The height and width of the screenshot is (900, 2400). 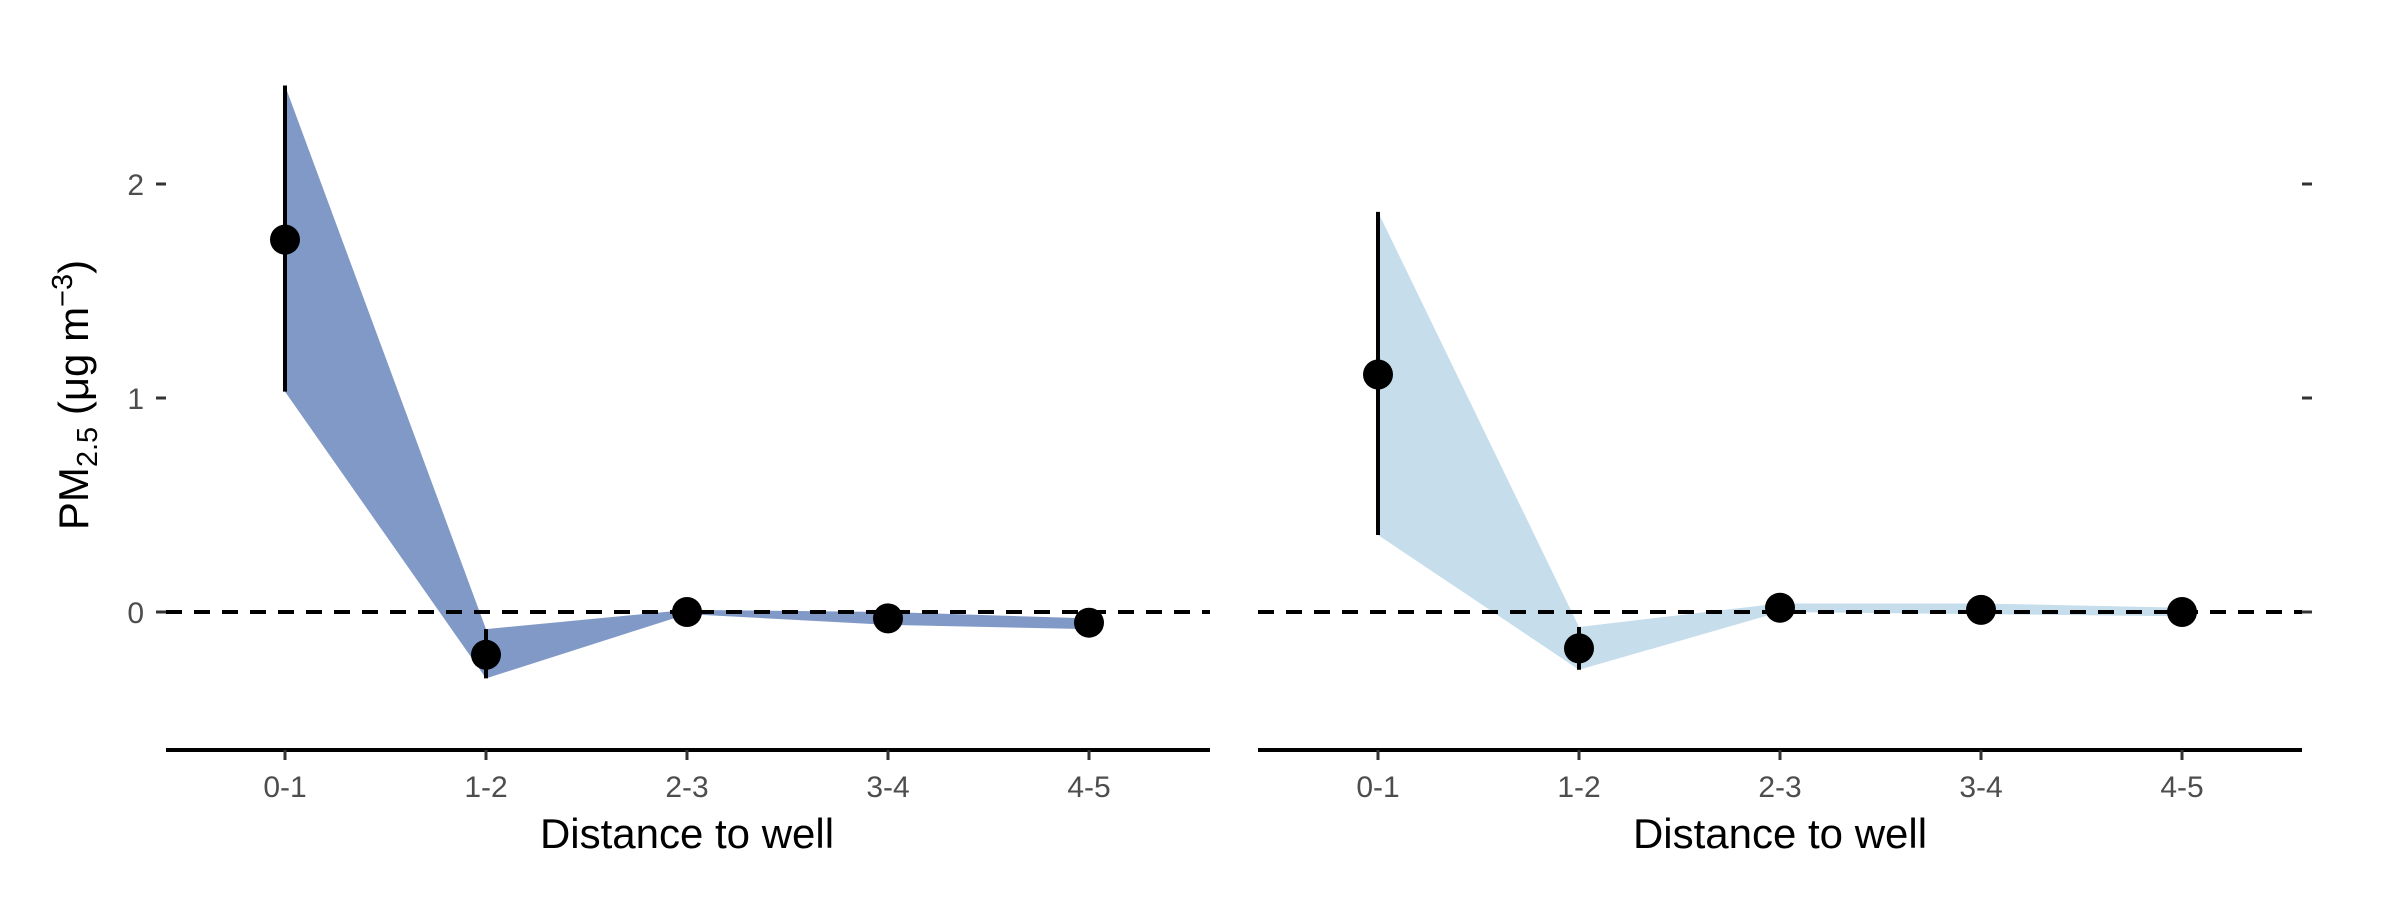 I want to click on y-axis-title-unit-pre: (μg m, so click(x=73, y=367).